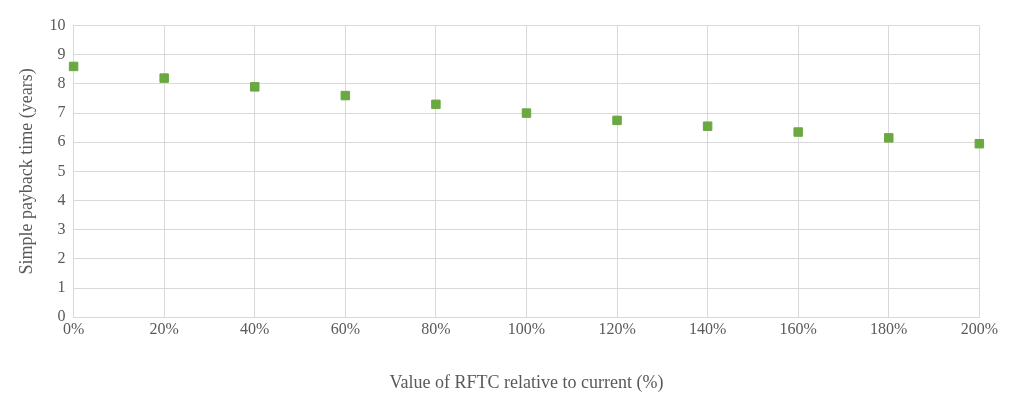 This screenshot has height=410, width=1009. I want to click on x-tick-label: 40%, so click(255, 328).